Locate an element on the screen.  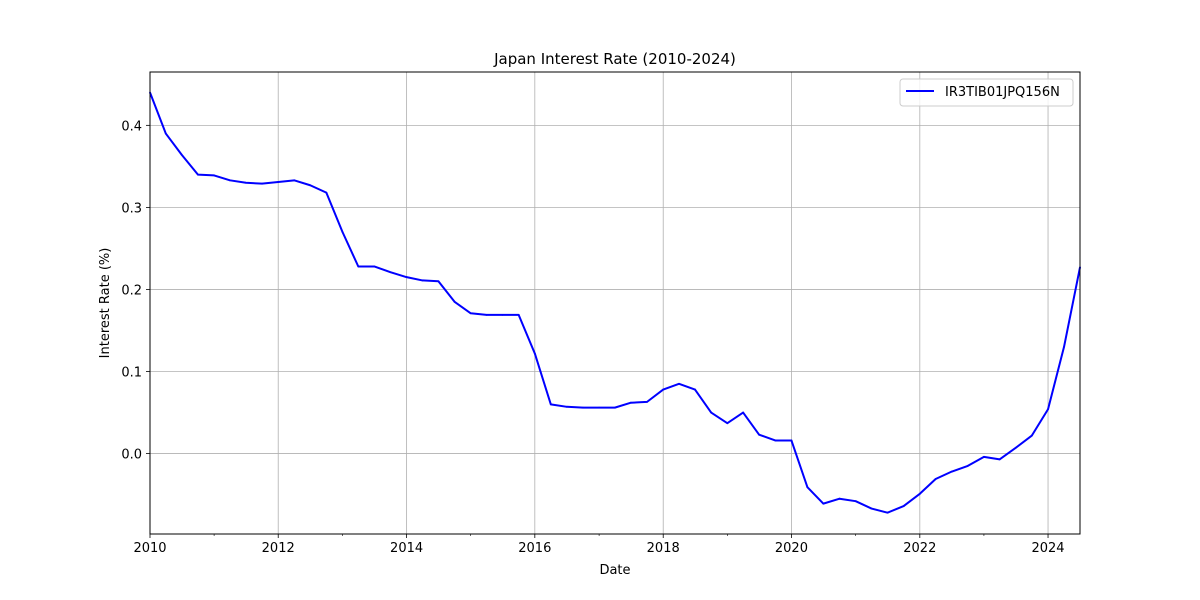
x-tick-label: 2024 is located at coordinates (1047, 548).